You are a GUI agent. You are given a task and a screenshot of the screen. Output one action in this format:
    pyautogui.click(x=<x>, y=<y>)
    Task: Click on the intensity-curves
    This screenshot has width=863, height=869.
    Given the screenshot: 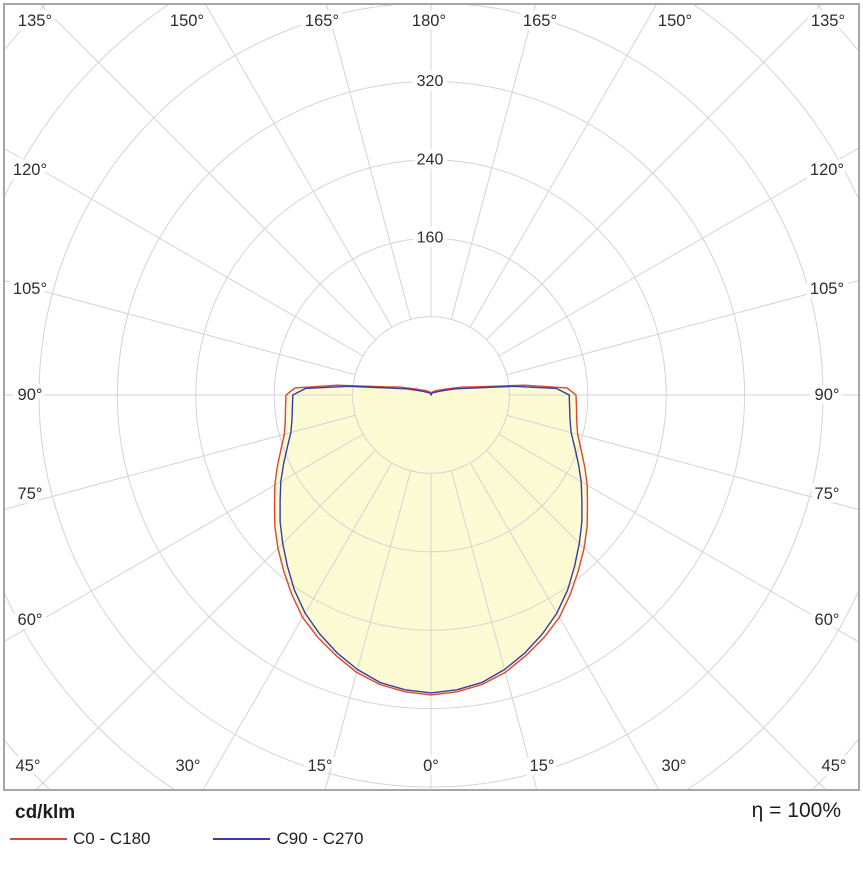 What is the action you would take?
    pyautogui.click(x=431, y=540)
    